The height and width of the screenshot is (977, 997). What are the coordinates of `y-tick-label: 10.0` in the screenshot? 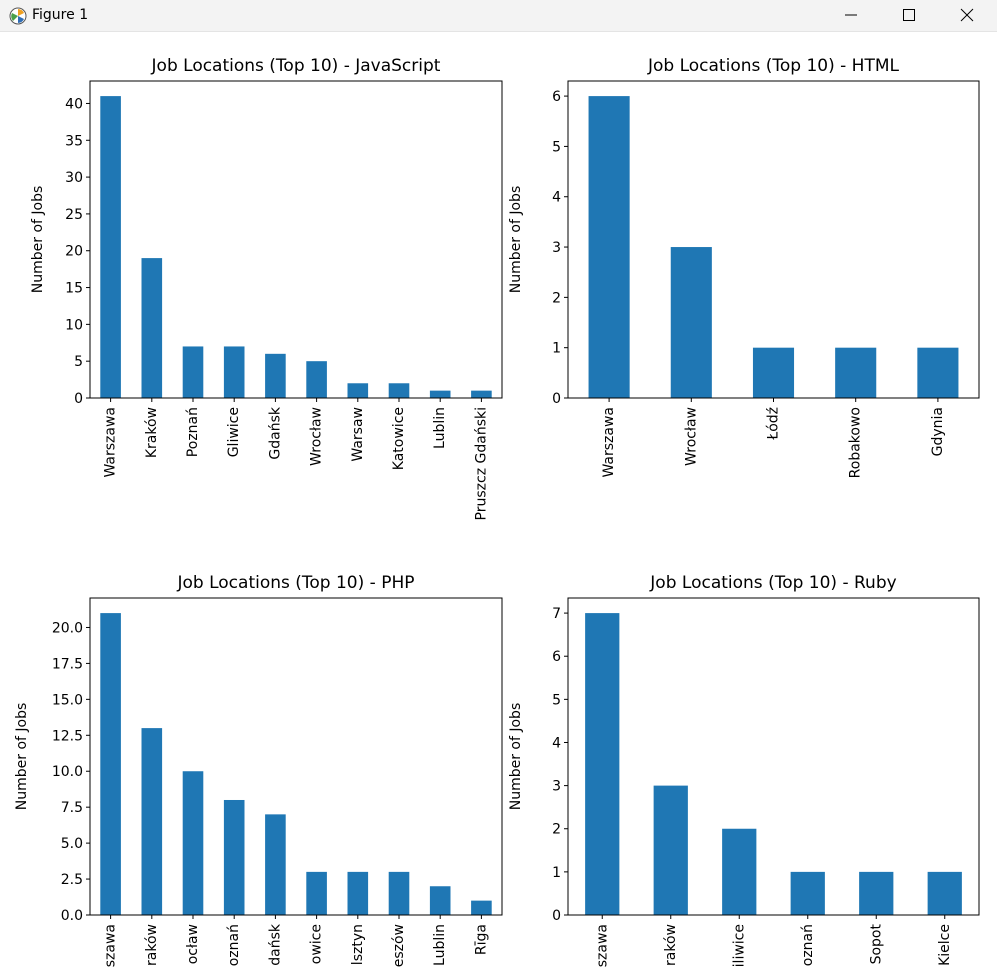 It's located at (67, 772).